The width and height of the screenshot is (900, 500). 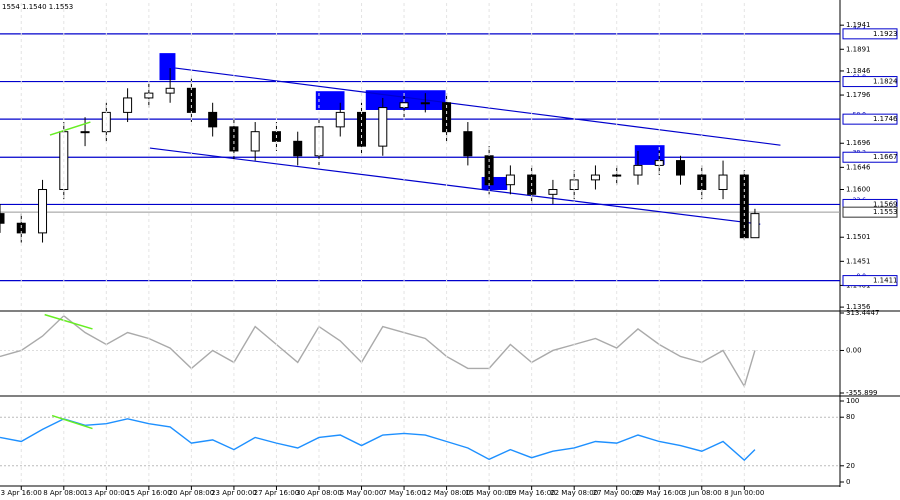 What do you see at coordinates (852, 401) in the screenshot?
I see `y-tick-label: 100` at bounding box center [852, 401].